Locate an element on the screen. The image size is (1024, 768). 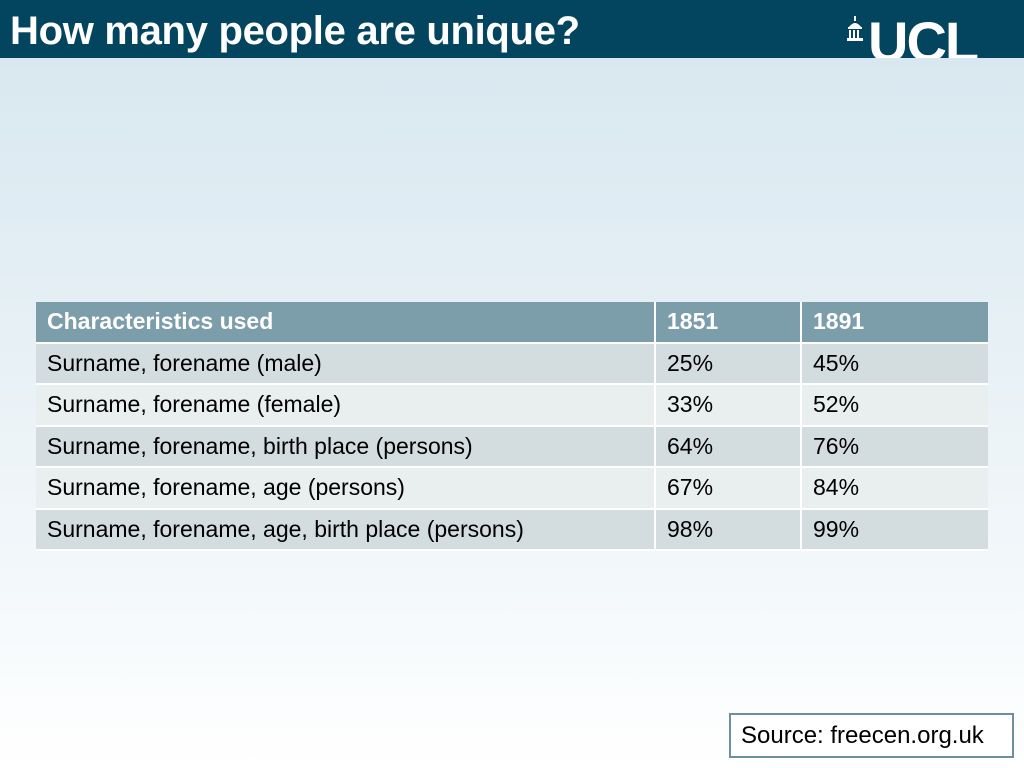
value-1891-cell: 45% is located at coordinates (895, 364).